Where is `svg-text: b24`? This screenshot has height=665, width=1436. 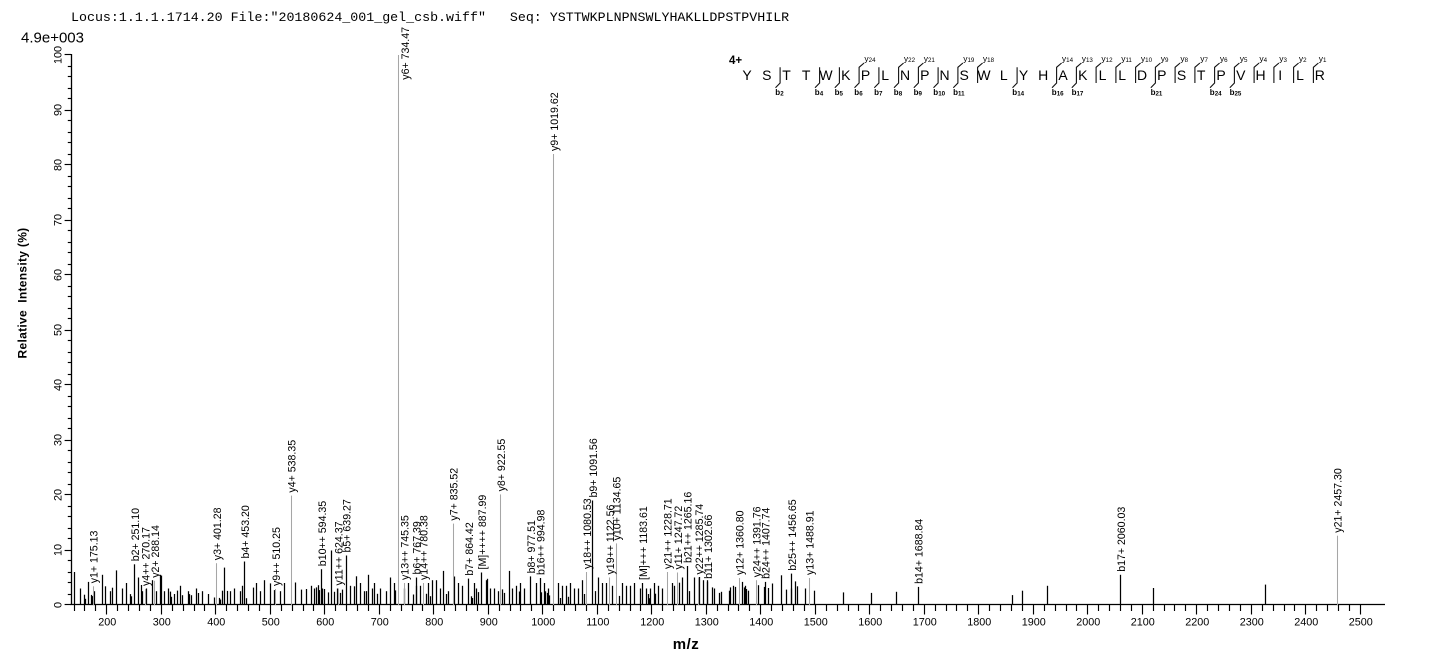 svg-text: b24 is located at coordinates (1216, 93).